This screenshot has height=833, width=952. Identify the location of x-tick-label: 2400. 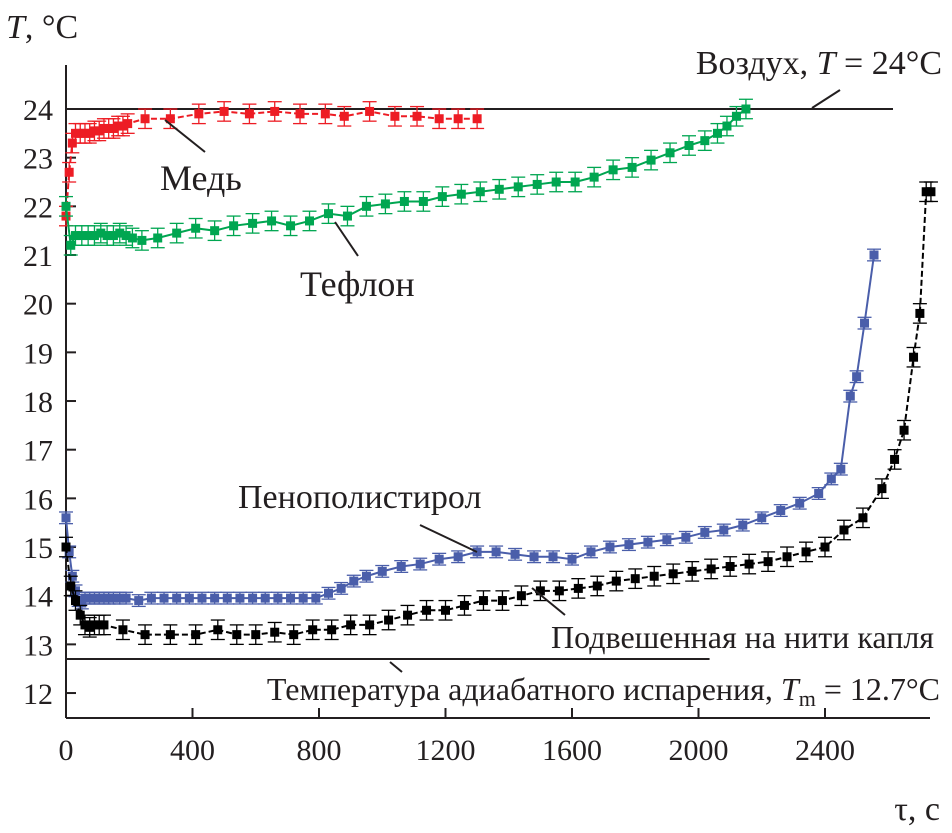
(825, 750).